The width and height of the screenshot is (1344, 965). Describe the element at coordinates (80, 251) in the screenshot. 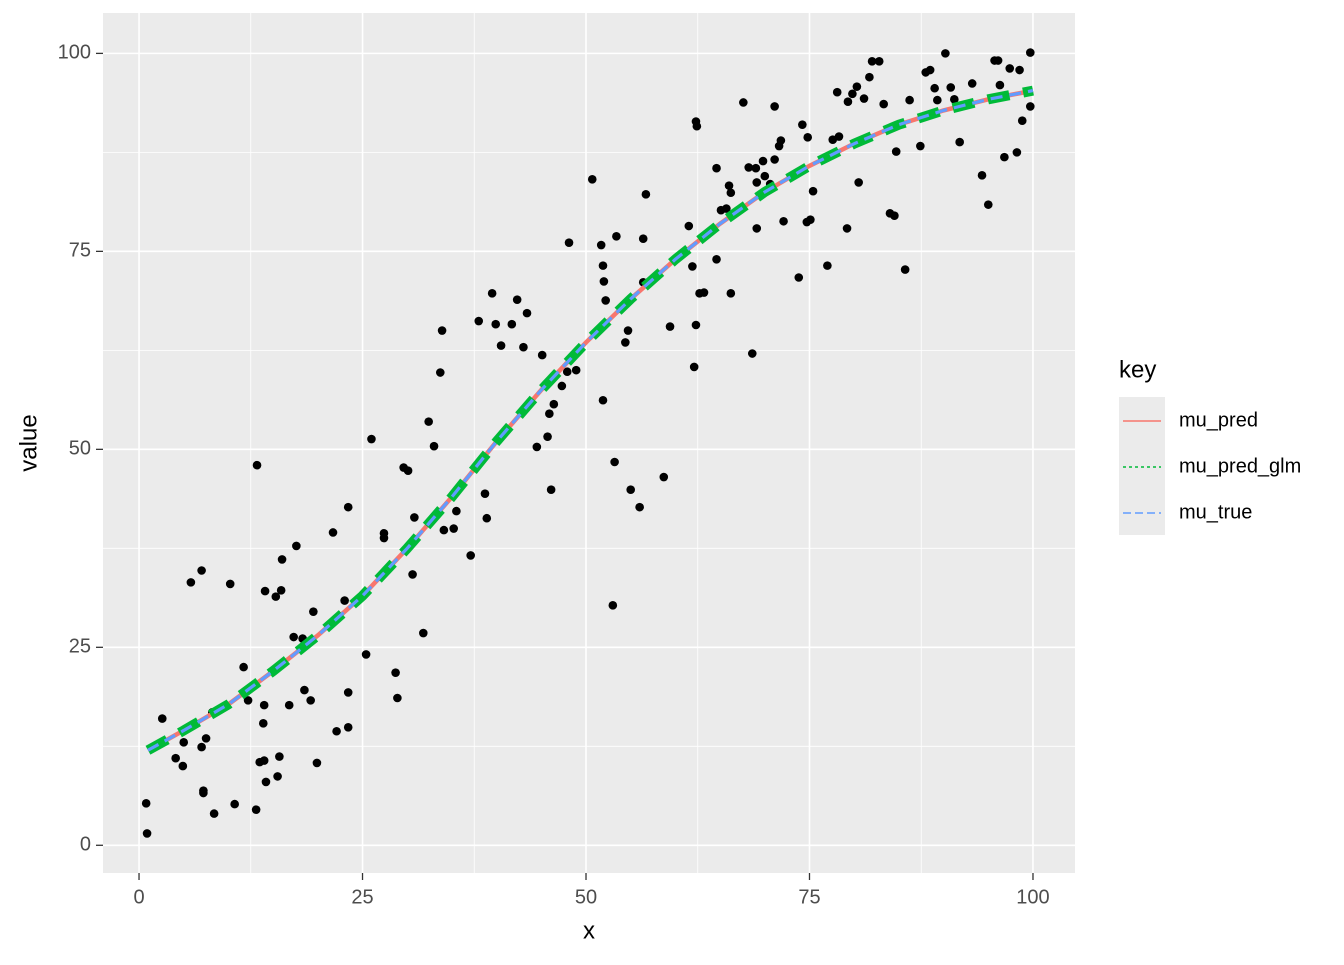

I see `y-tick-label: 75` at that location.